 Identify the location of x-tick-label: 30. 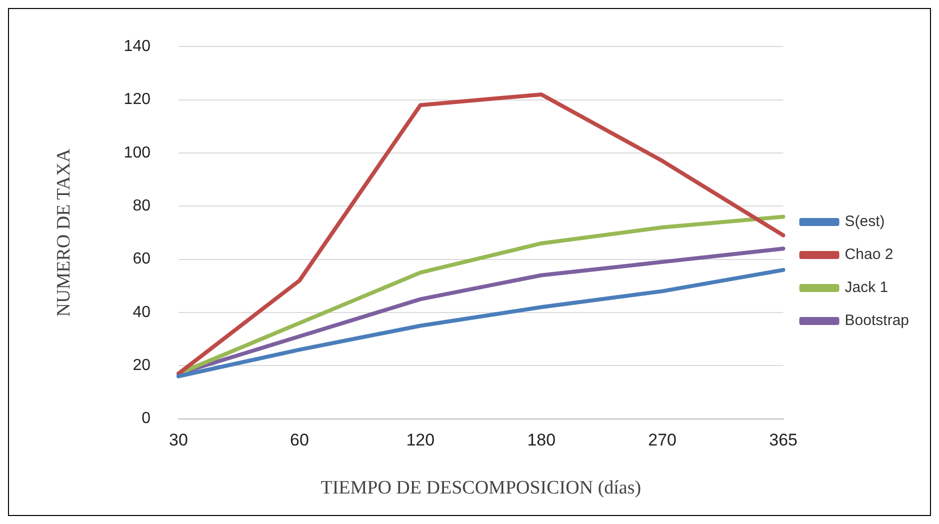
(178, 440).